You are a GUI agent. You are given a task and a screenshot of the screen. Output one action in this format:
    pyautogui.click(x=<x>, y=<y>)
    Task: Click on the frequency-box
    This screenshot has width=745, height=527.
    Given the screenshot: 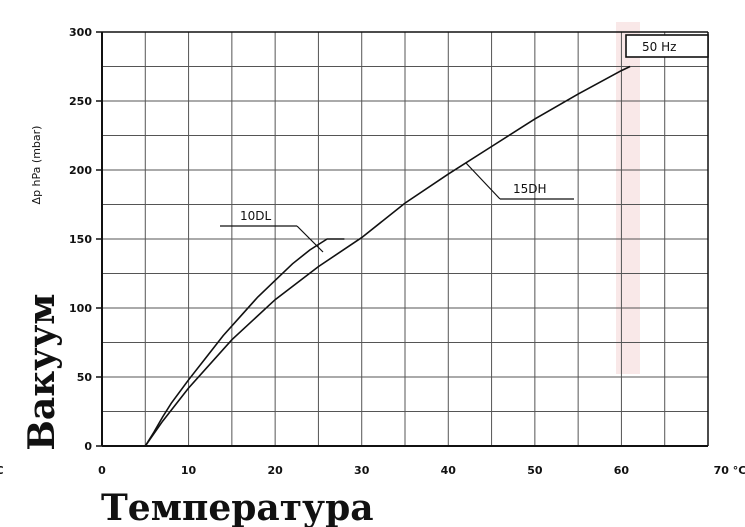 What is the action you would take?
    pyautogui.click(x=667, y=46)
    